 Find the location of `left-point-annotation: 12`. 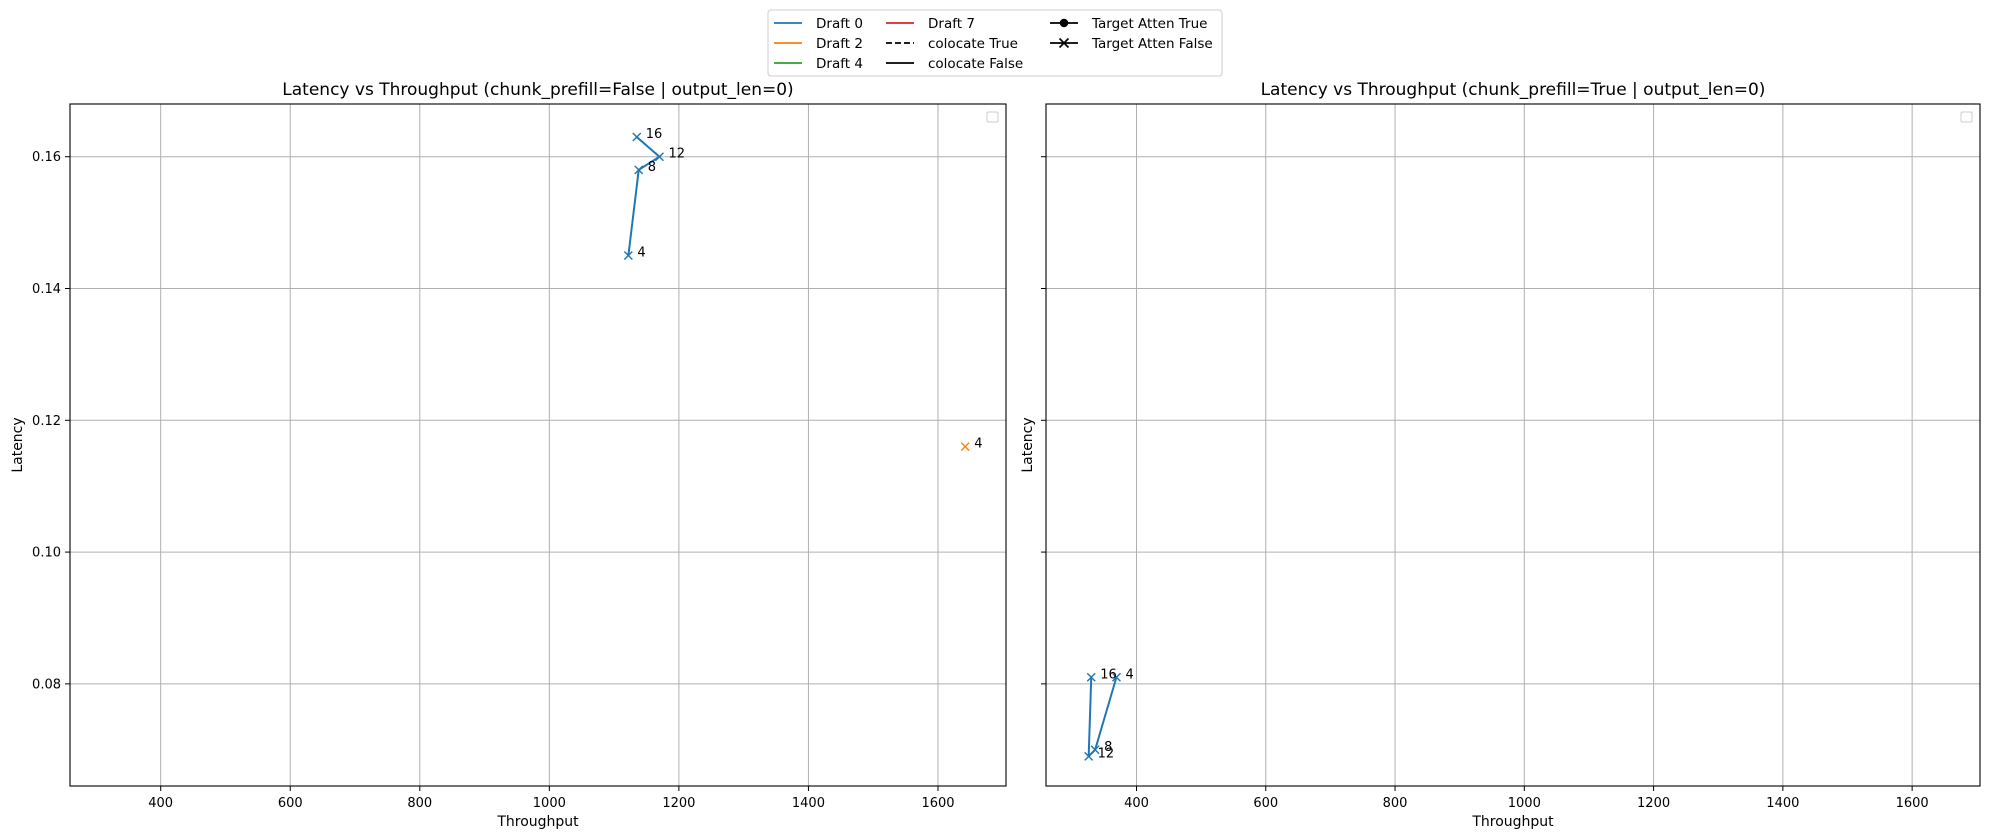

left-point-annotation: 12 is located at coordinates (676, 154).